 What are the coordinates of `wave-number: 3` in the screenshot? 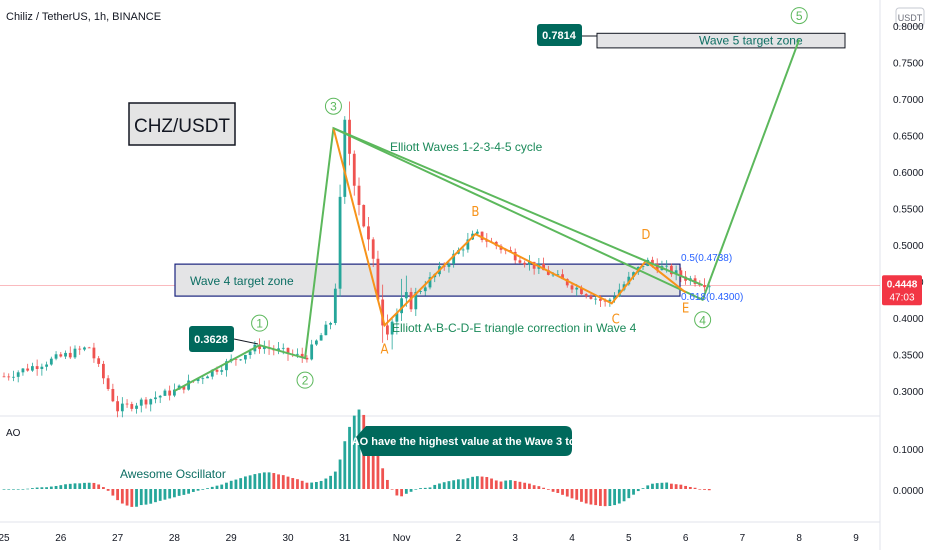 It's located at (333, 107).